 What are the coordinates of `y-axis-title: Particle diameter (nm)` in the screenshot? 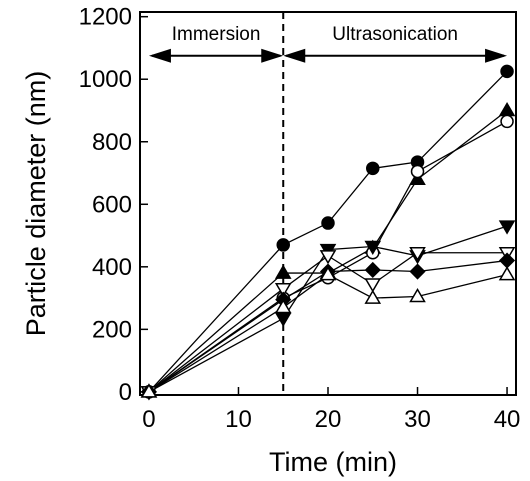 It's located at (36, 204).